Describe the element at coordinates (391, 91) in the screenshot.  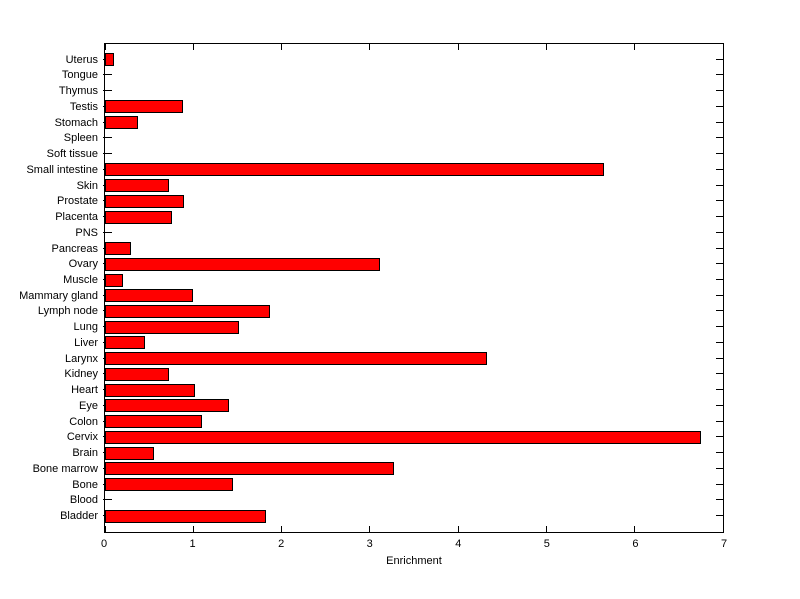
I see `bar-row: Thymus` at that location.